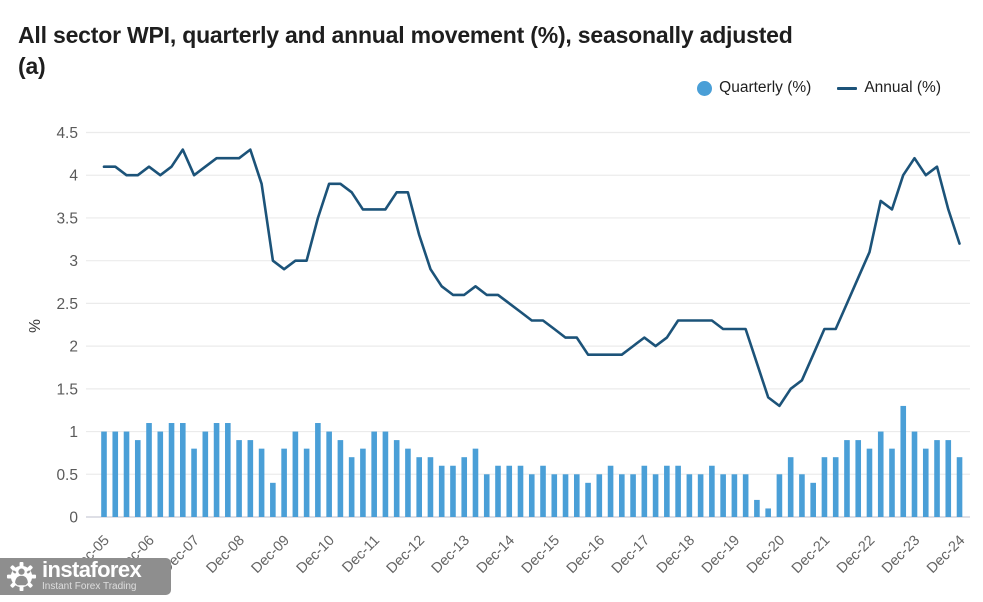 The image size is (983, 602). What do you see at coordinates (21, 576) in the screenshot?
I see `instaforex-gear-icon` at bounding box center [21, 576].